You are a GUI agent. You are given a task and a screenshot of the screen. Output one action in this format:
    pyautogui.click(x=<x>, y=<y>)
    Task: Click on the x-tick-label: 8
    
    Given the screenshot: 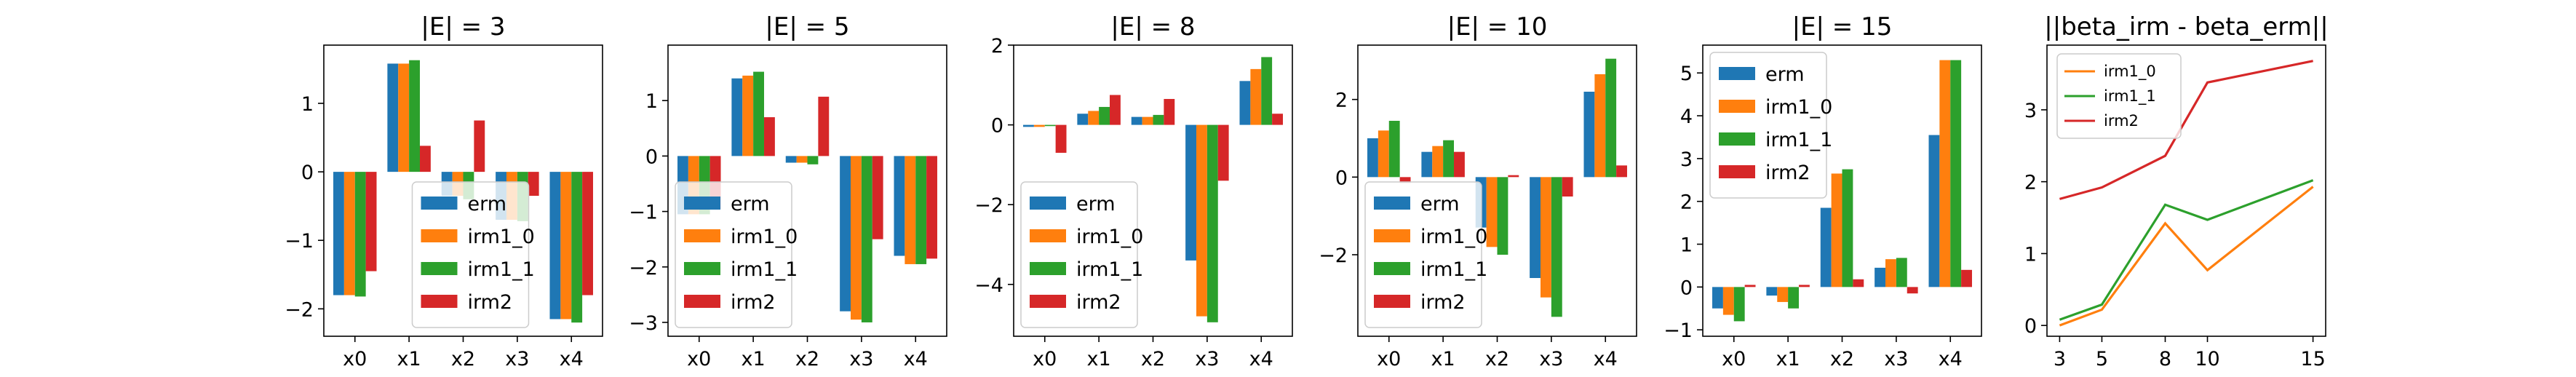 What is the action you would take?
    pyautogui.click(x=2165, y=359)
    